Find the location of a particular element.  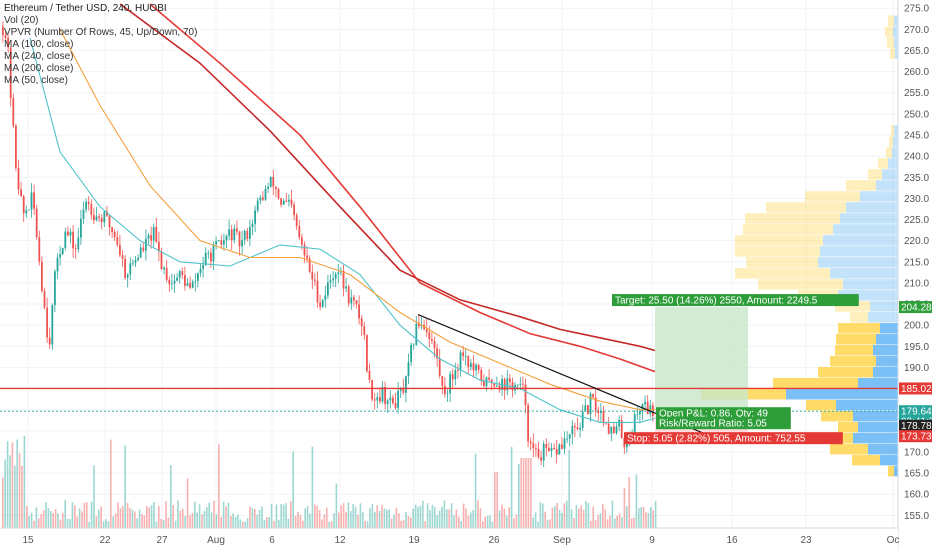

stop-label-bg is located at coordinates (733, 438).